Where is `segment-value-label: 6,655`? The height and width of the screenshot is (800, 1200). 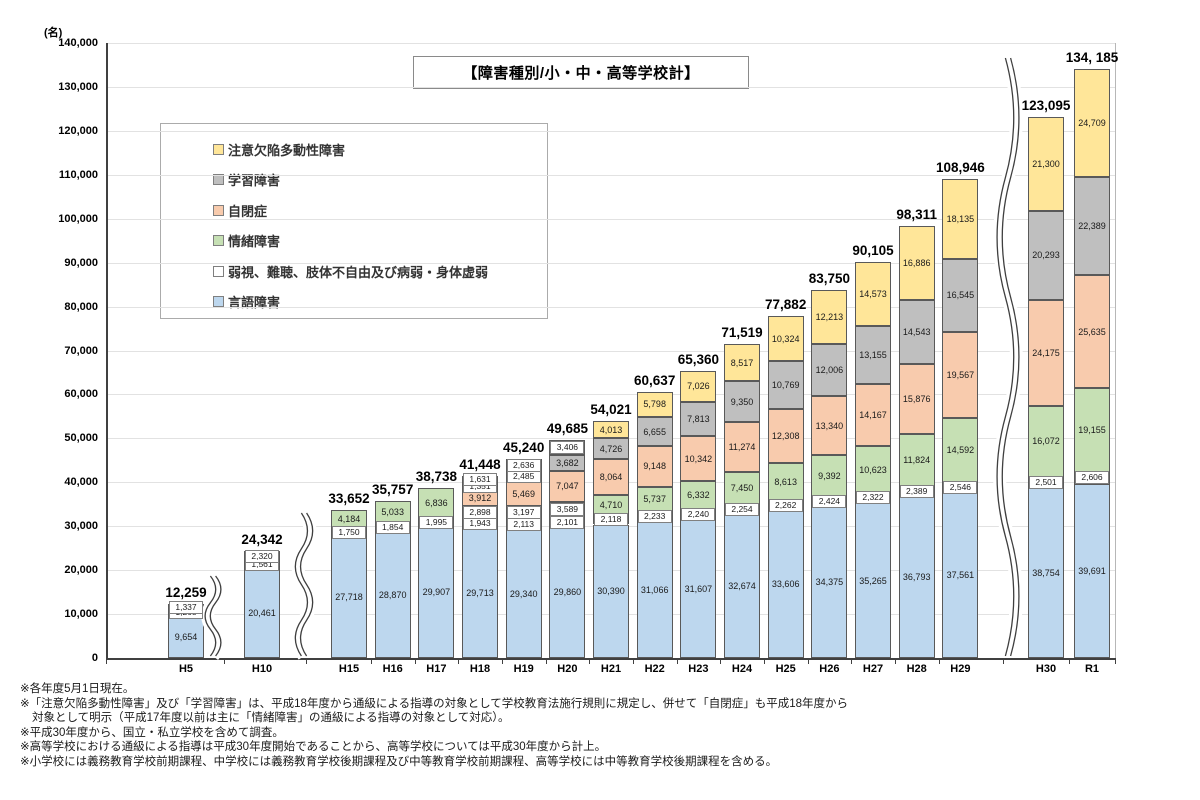
segment-value-label: 6,655 is located at coordinates (654, 431).